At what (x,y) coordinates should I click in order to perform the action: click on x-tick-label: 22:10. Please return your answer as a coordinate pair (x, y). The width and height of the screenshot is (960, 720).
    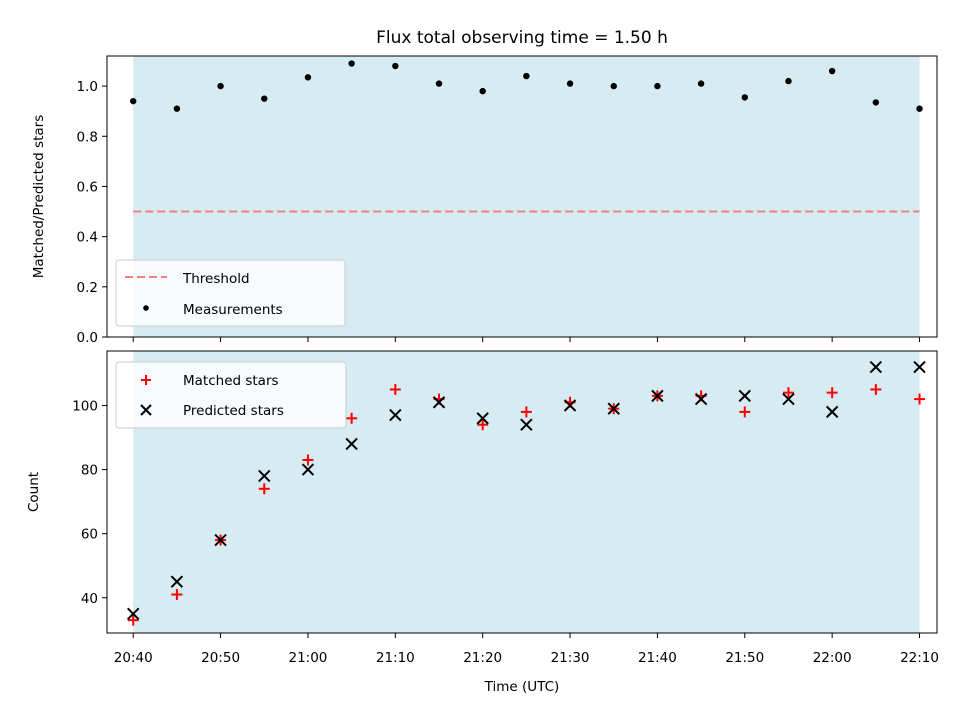
    Looking at the image, I should click on (919, 658).